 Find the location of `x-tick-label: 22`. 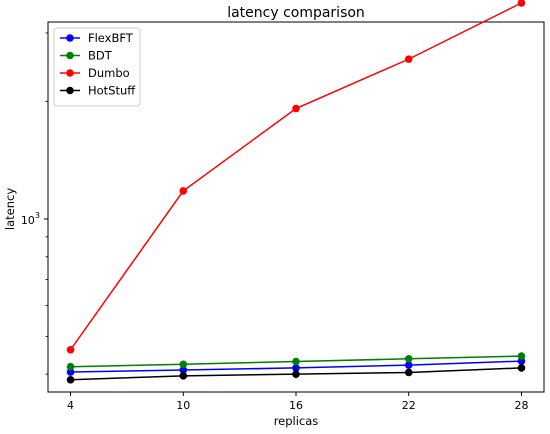

x-tick-label: 22 is located at coordinates (409, 405).